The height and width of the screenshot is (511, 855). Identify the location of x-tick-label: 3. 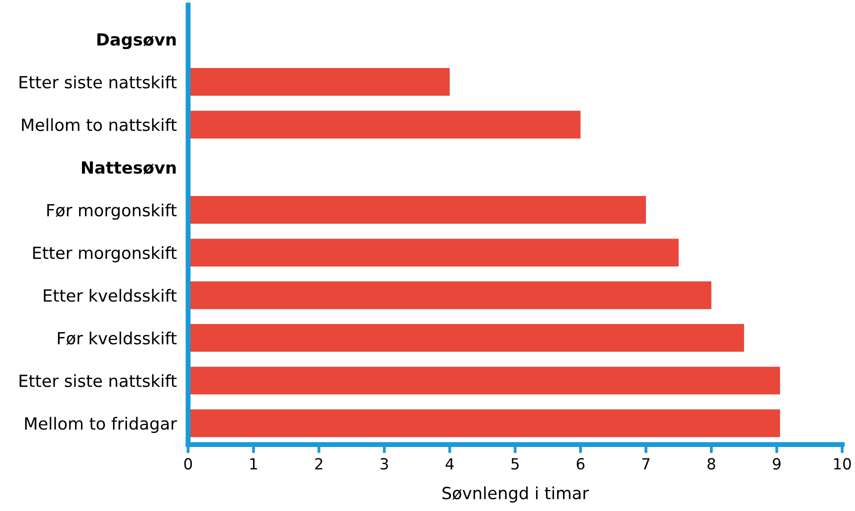
(384, 464).